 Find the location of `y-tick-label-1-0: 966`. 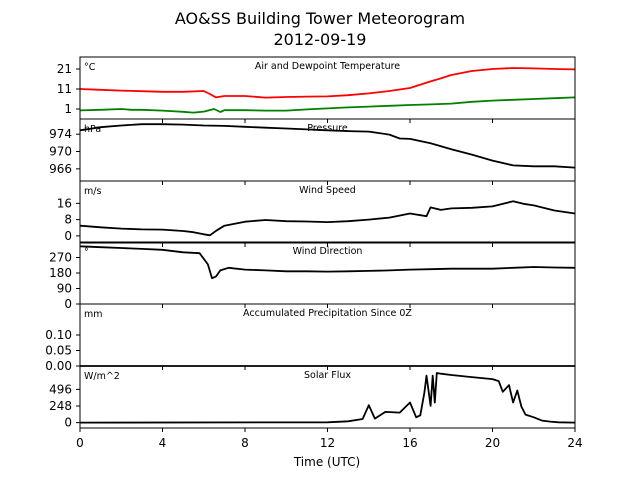

y-tick-label-1-0: 966 is located at coordinates (60, 169).